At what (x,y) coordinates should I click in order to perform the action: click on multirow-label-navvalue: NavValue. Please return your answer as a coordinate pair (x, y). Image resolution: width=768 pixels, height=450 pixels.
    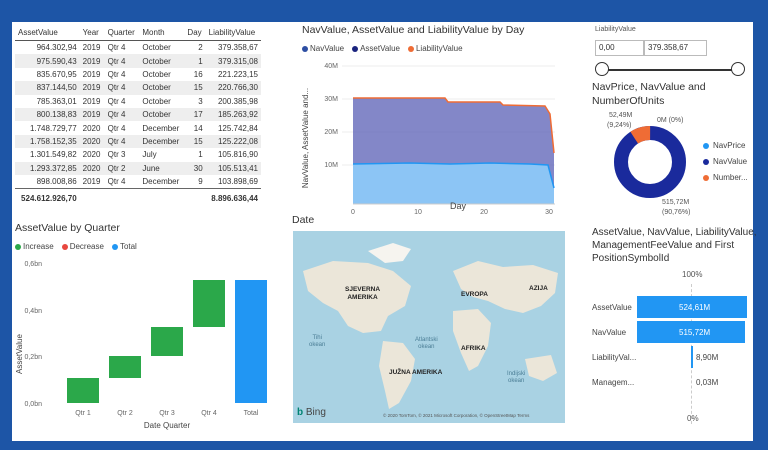
    Looking at the image, I should click on (609, 332).